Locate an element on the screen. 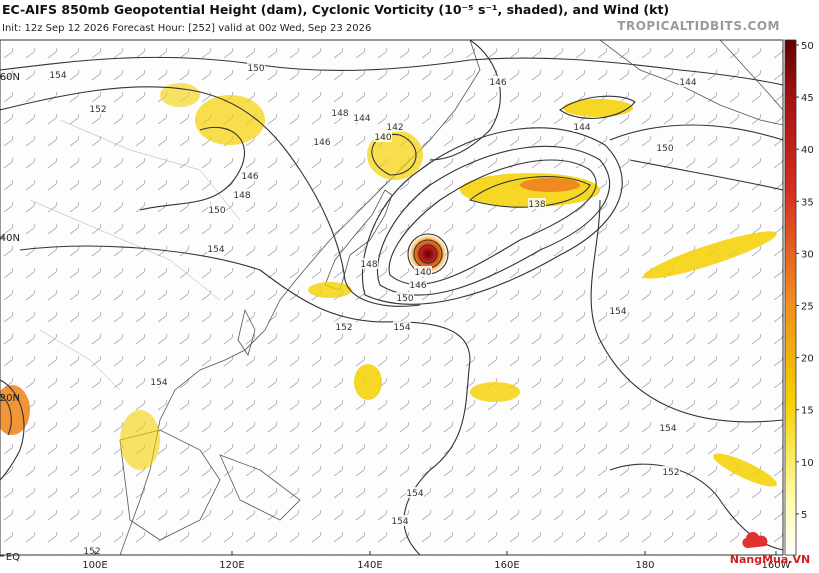  watermark-text: NangMua.VN is located at coordinates (770, 559).